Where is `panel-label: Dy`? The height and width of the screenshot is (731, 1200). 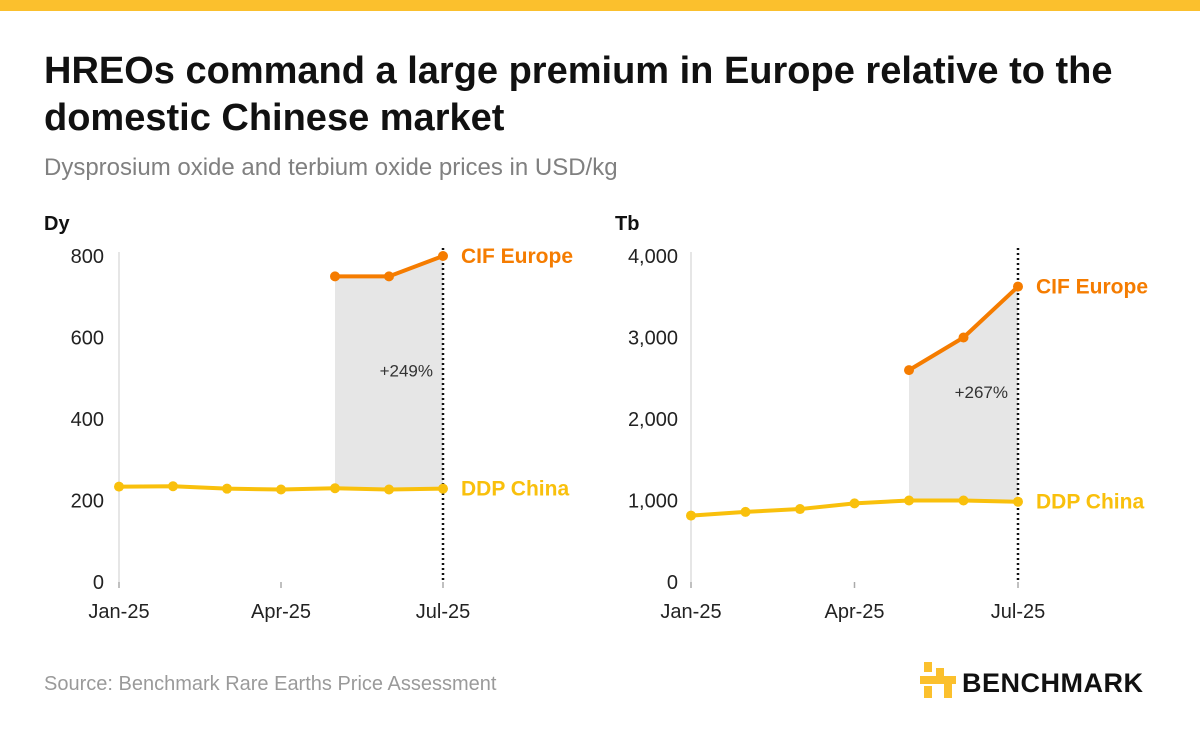 panel-label: Dy is located at coordinates (57, 224).